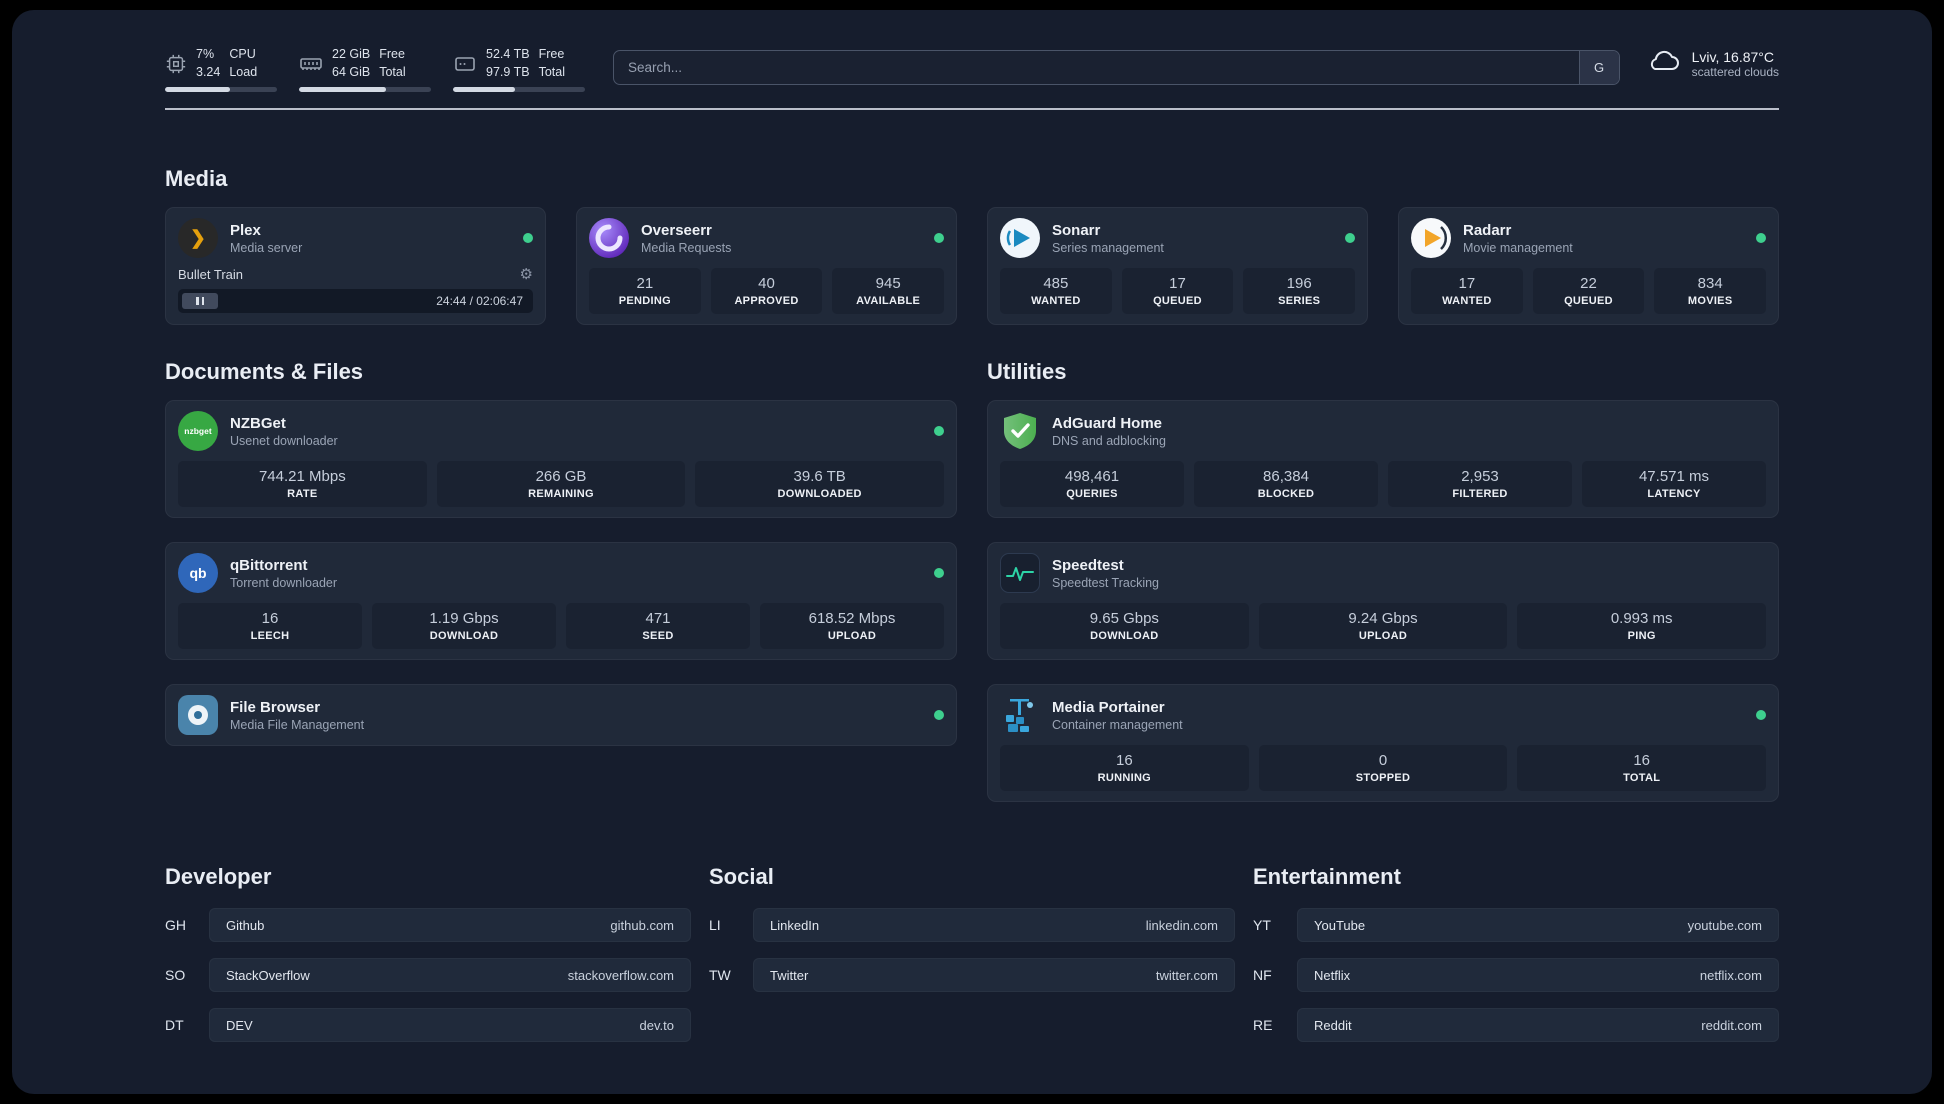 Image resolution: width=1944 pixels, height=1104 pixels. Describe the element at coordinates (205, 54) in the screenshot. I see `cpu-percent: 7%` at that location.